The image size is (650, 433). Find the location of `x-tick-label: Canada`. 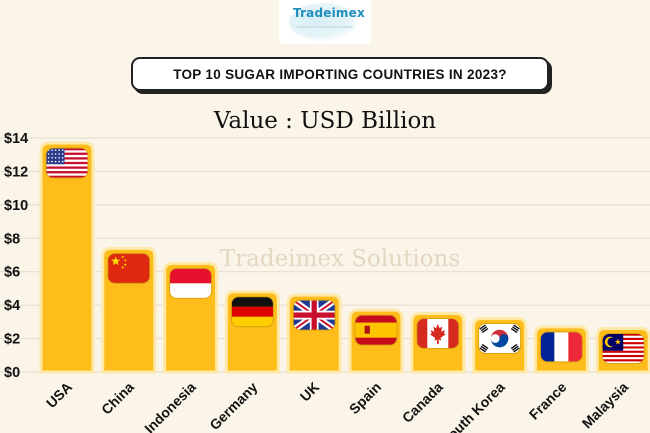

x-tick-label: Canada is located at coordinates (422, 402).